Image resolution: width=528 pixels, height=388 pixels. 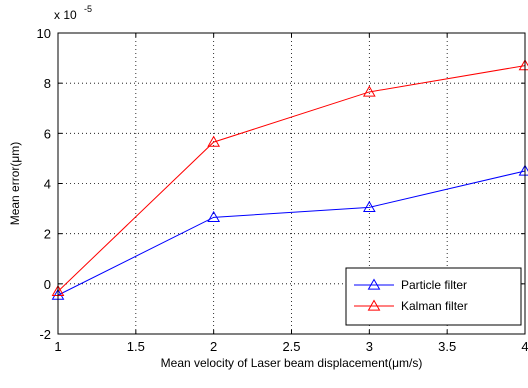 What do you see at coordinates (45, 334) in the screenshot?
I see `y-tick-label: -2` at bounding box center [45, 334].